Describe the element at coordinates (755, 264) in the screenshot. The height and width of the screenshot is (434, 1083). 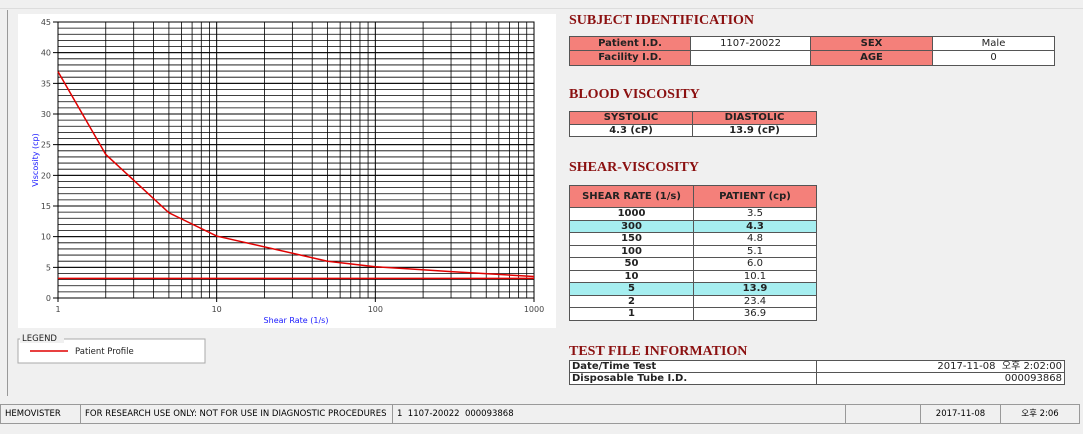
I see `cell: 6.0` at that location.